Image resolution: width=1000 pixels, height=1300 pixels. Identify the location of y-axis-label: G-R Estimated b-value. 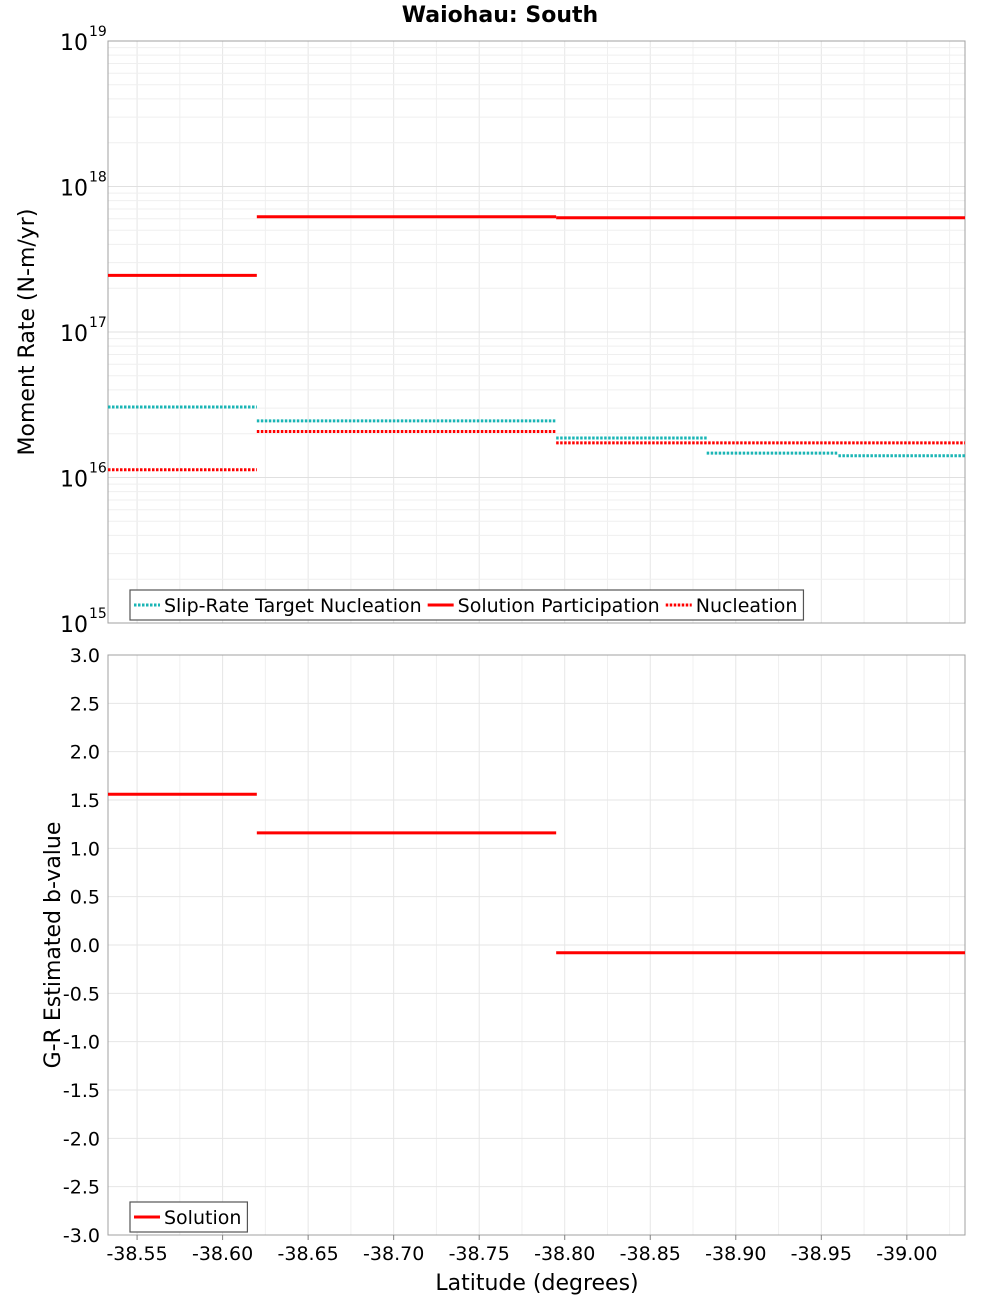
(53, 945).